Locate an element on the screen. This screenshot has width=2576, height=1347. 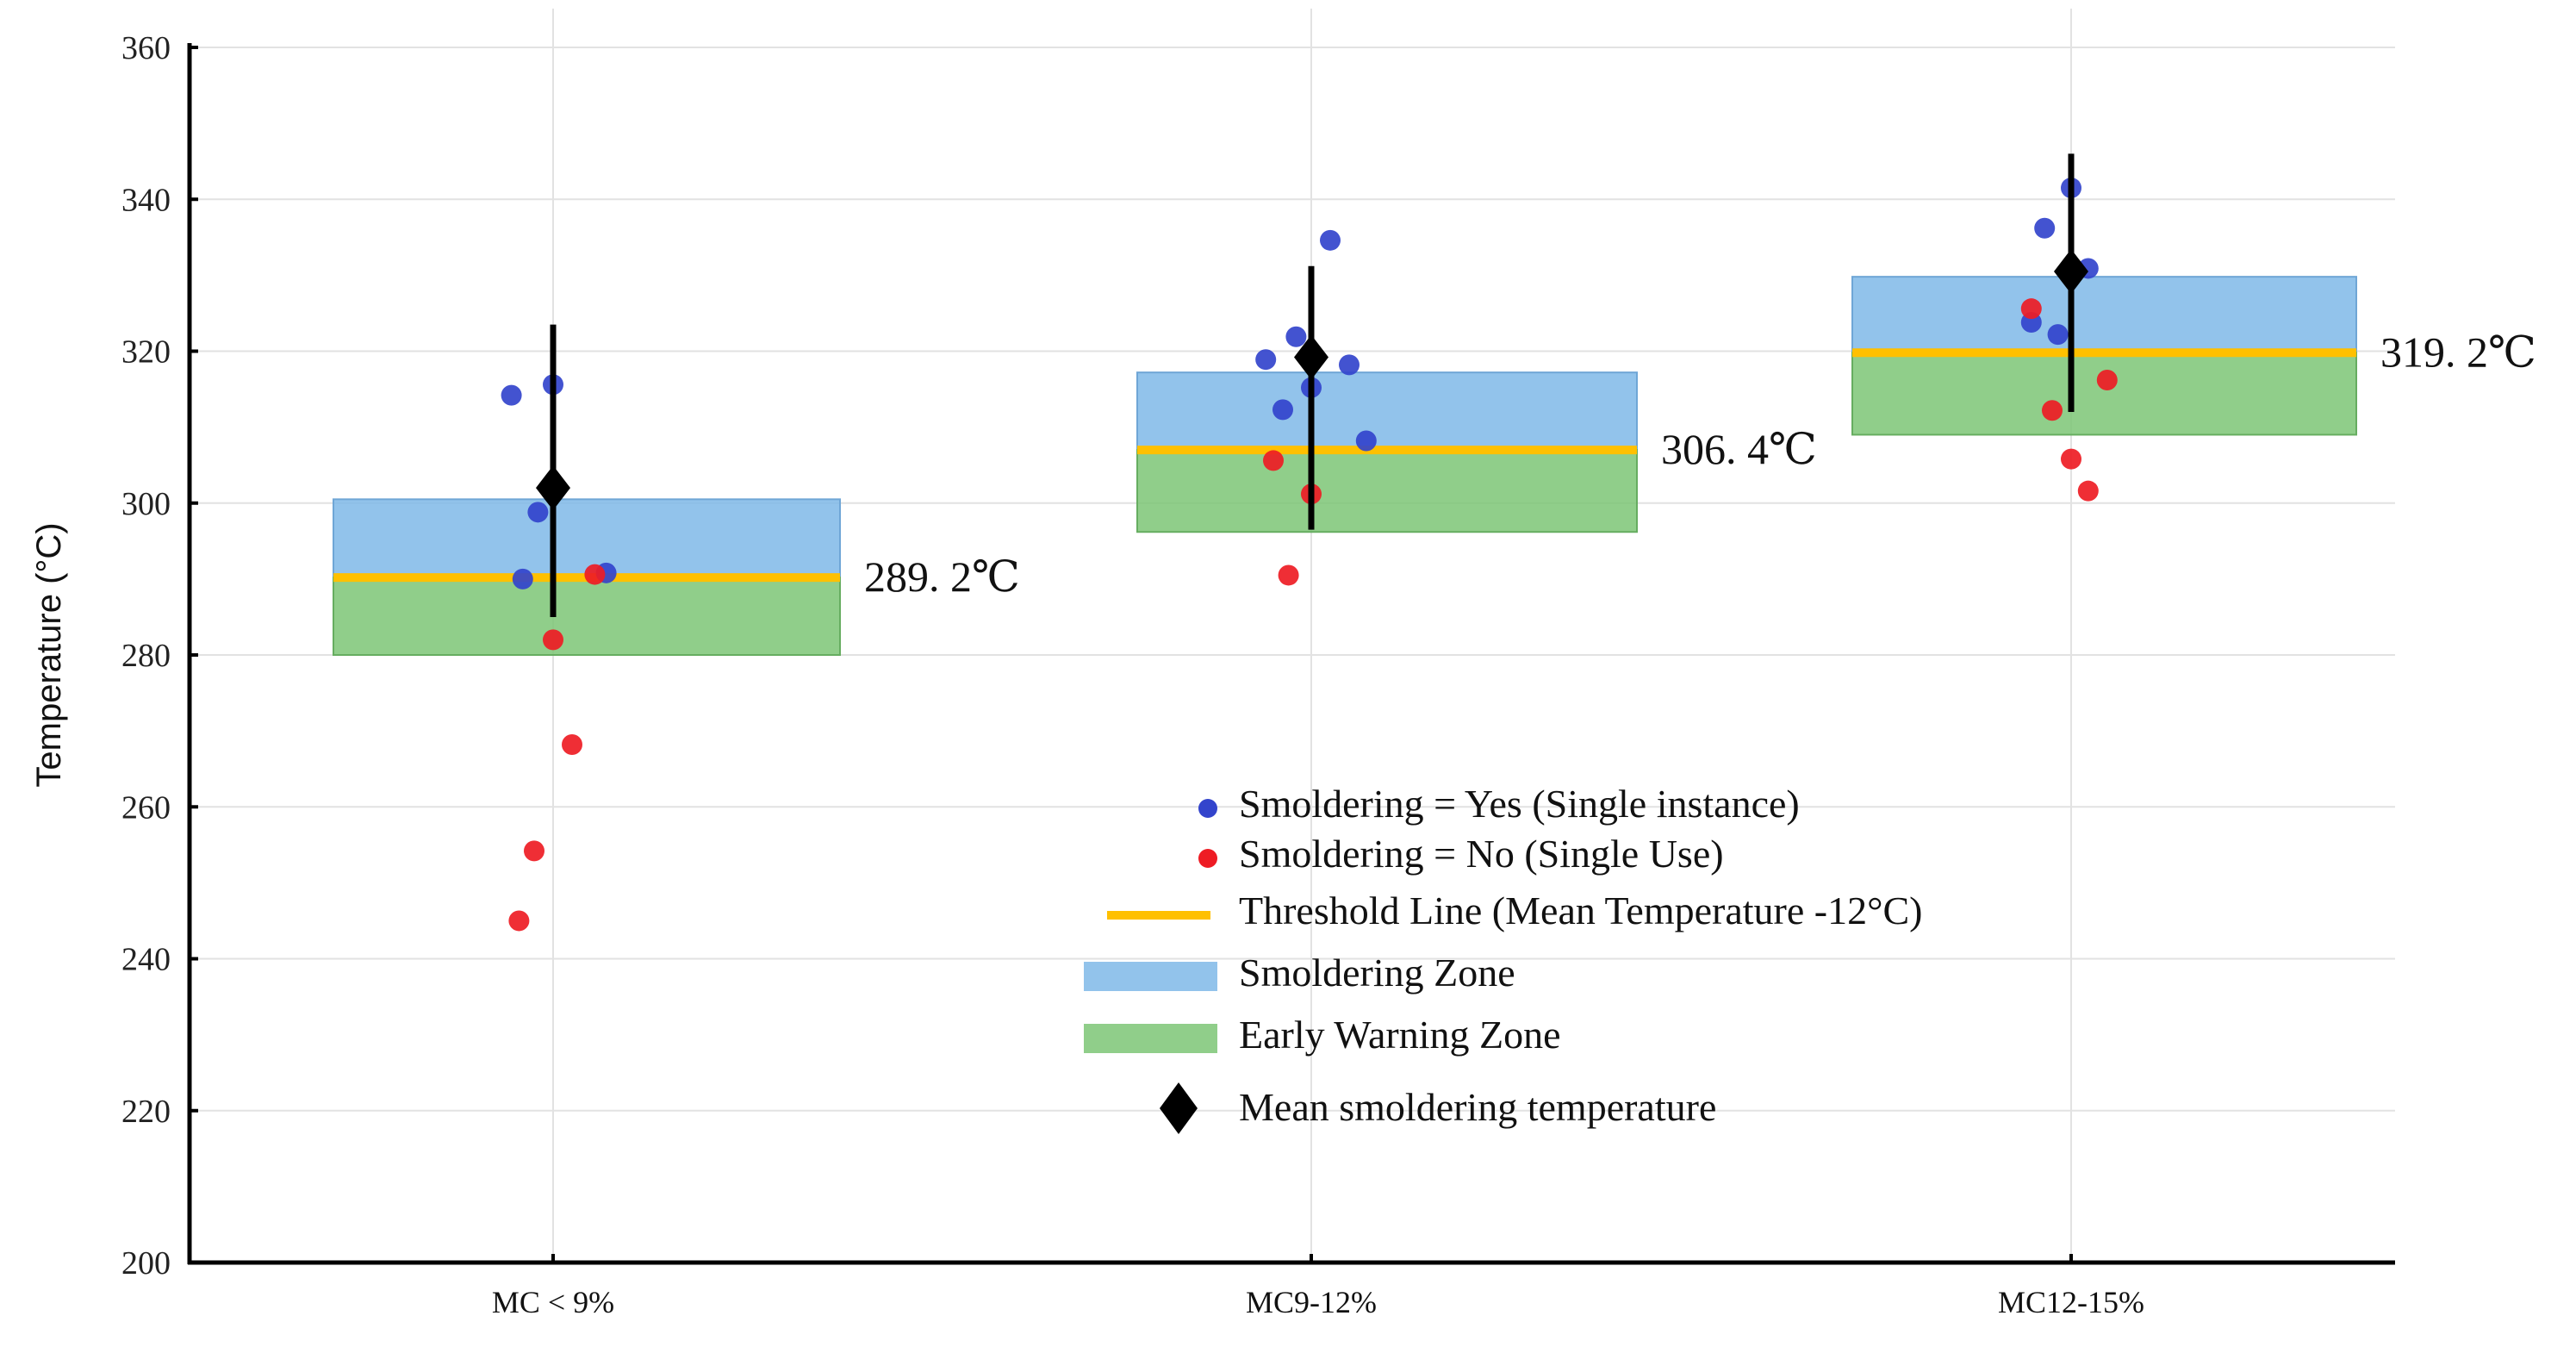
legend-label-smoldering_zone: Smoldering Zone is located at coordinates (1377, 973).